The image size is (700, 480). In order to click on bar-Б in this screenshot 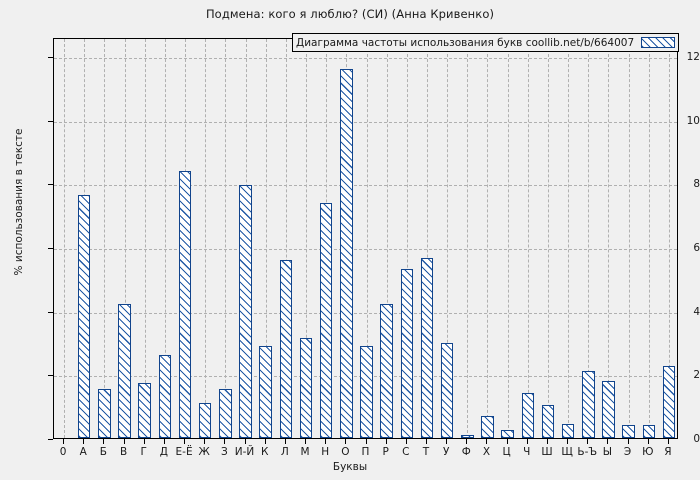, I will do `click(104, 413)`.